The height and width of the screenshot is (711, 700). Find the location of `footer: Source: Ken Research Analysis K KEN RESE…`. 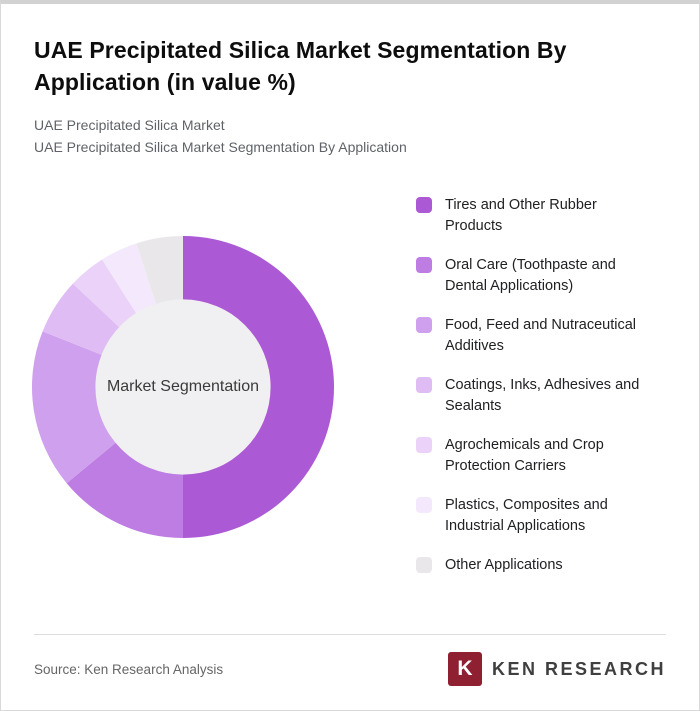

footer: Source: Ken Research Analysis K KEN RESE… is located at coordinates (350, 660).